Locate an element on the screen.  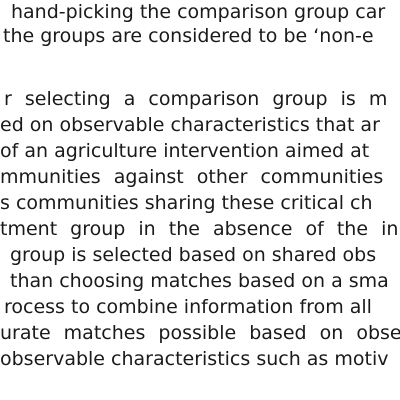
text-line: s communities sharing these critical ch is located at coordinates (186, 203).